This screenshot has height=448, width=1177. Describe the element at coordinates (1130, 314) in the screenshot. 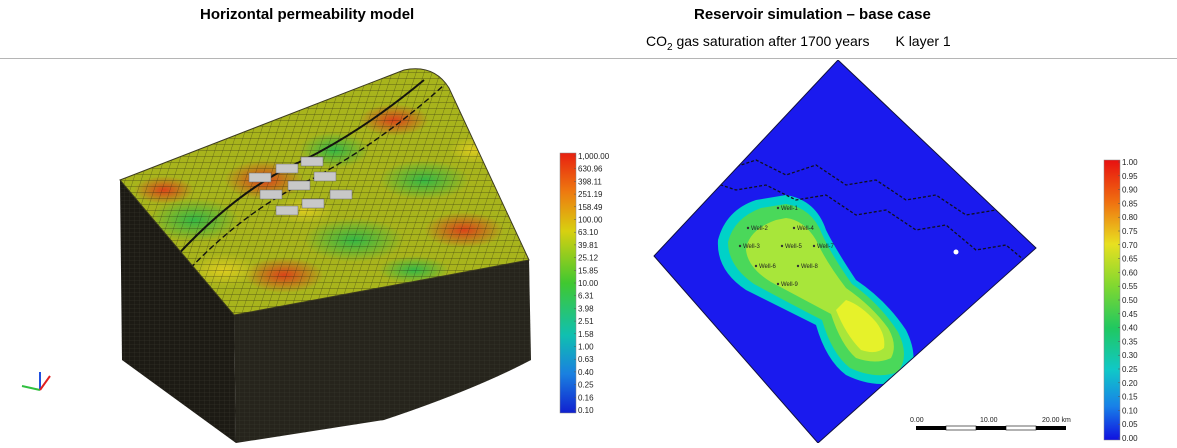

I see `colorbar-tick-label: 0.45` at that location.